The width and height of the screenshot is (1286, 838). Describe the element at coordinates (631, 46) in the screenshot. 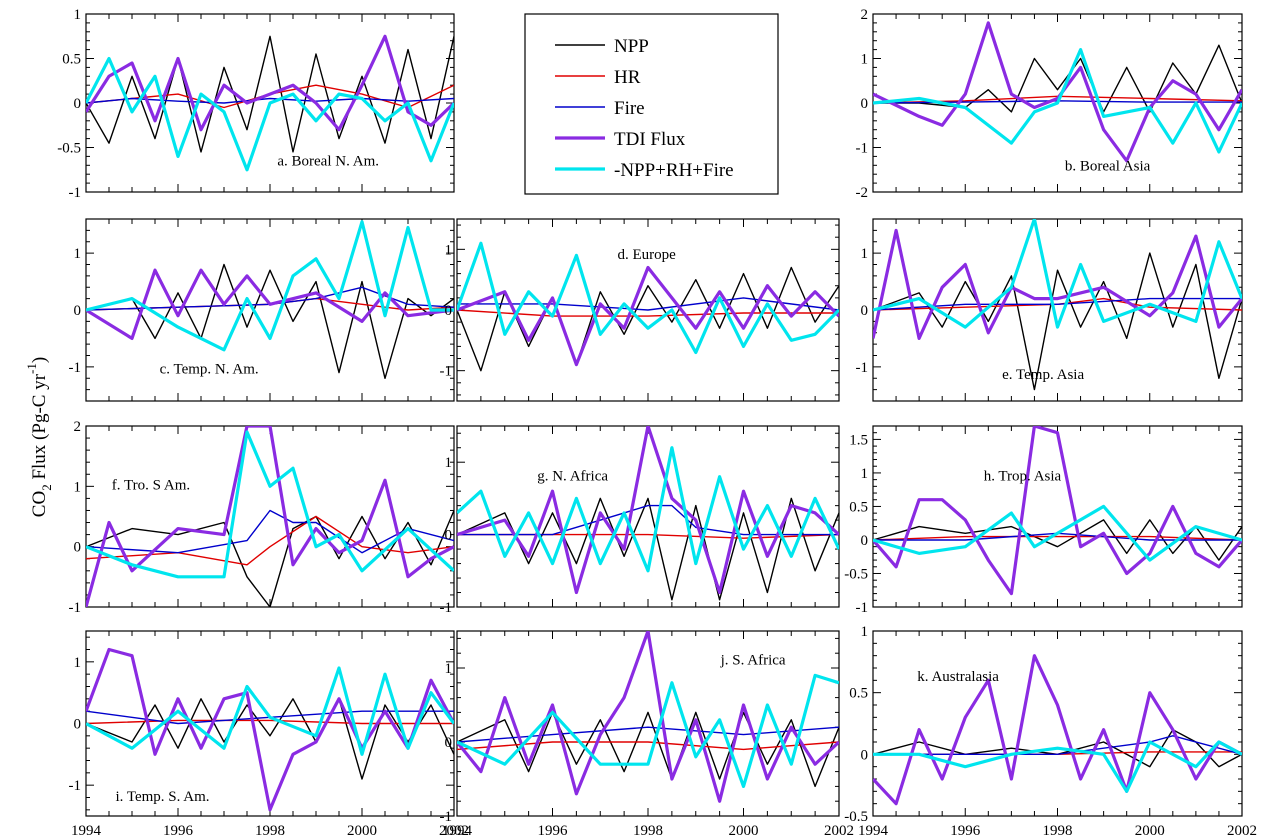

I see `legend-label: NPP` at that location.